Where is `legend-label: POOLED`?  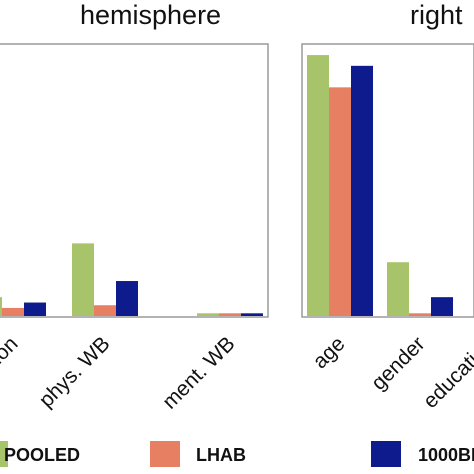 legend-label: POOLED is located at coordinates (42, 455).